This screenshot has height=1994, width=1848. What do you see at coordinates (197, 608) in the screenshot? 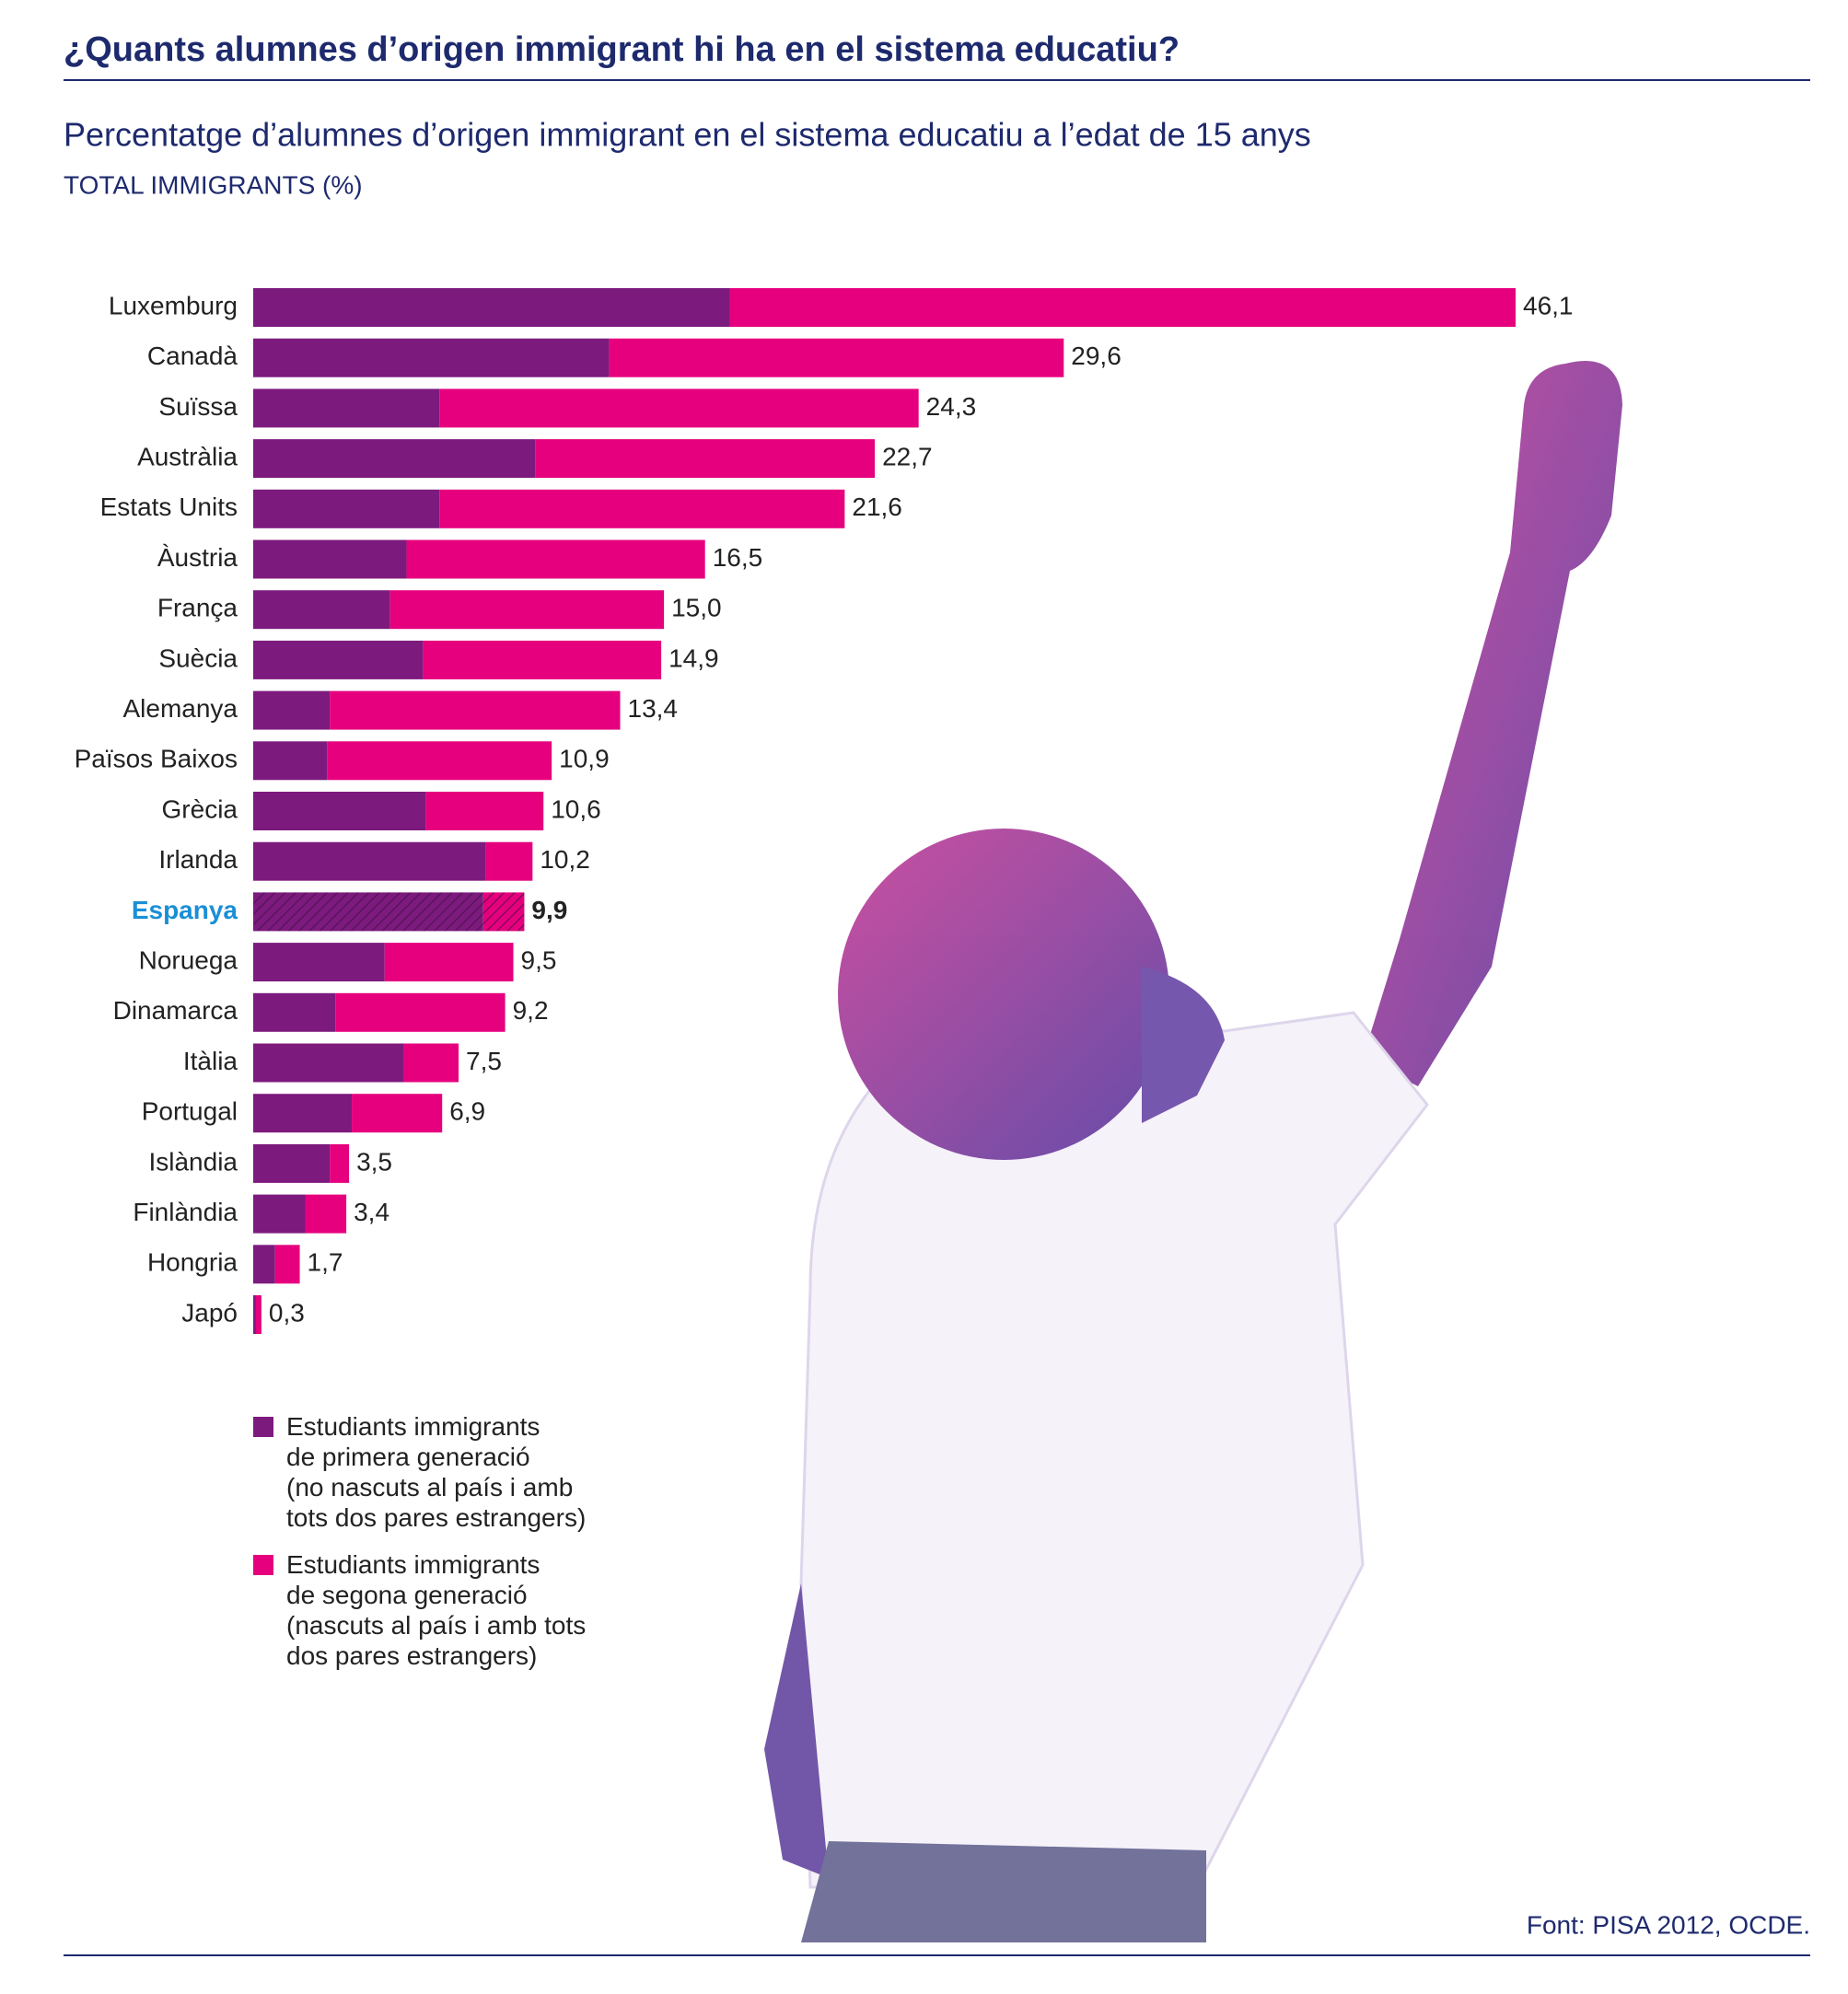
I see `category-label: França` at bounding box center [197, 608].